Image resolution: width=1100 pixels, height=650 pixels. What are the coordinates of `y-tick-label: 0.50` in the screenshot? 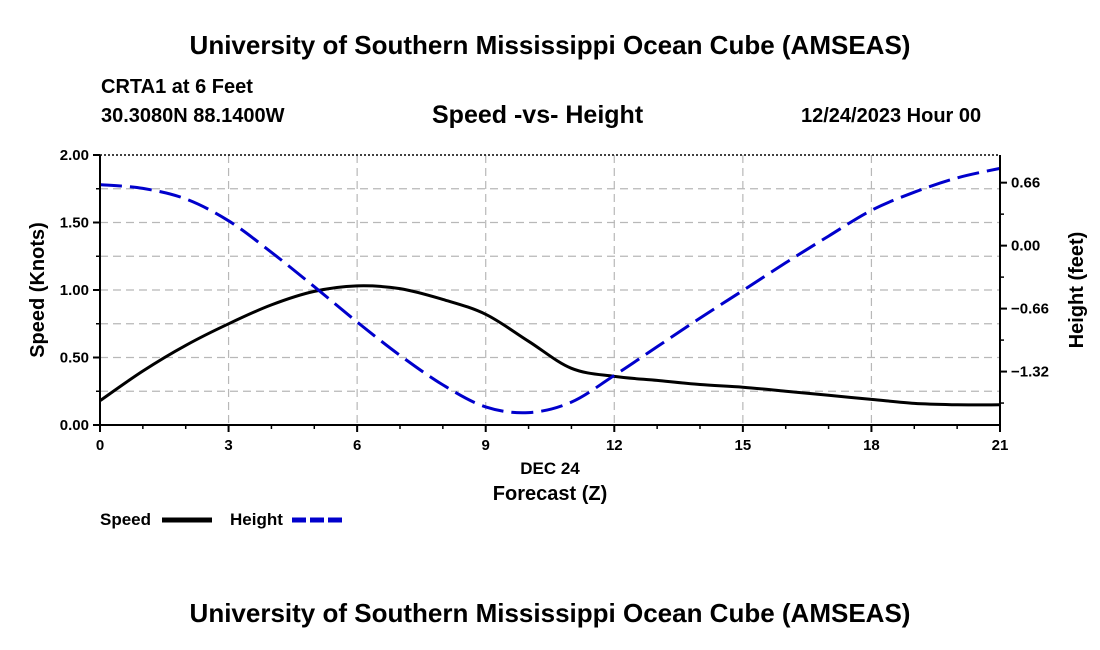 It's located at (74, 358).